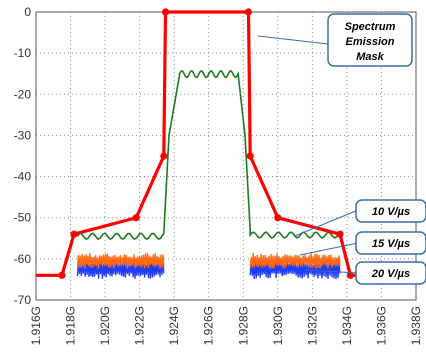 The height and width of the screenshot is (356, 426). What do you see at coordinates (140, 325) in the screenshot?
I see `x-tick-label: 1.922G` at bounding box center [140, 325].